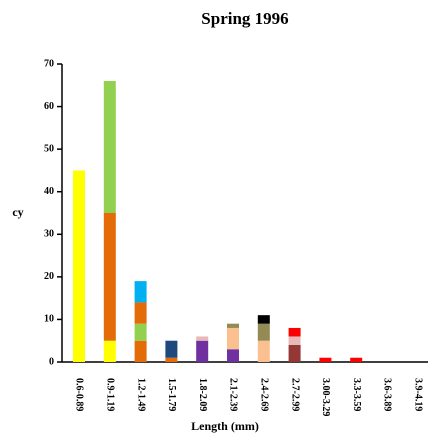 This screenshot has height=439, width=430. What do you see at coordinates (202, 394) in the screenshot?
I see `x-tick-label: 1.8-2.09` at bounding box center [202, 394].